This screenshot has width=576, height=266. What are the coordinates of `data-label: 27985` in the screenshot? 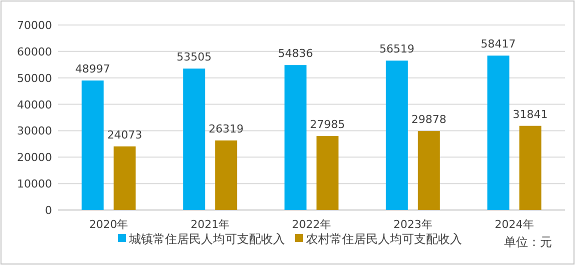 It's located at (327, 125).